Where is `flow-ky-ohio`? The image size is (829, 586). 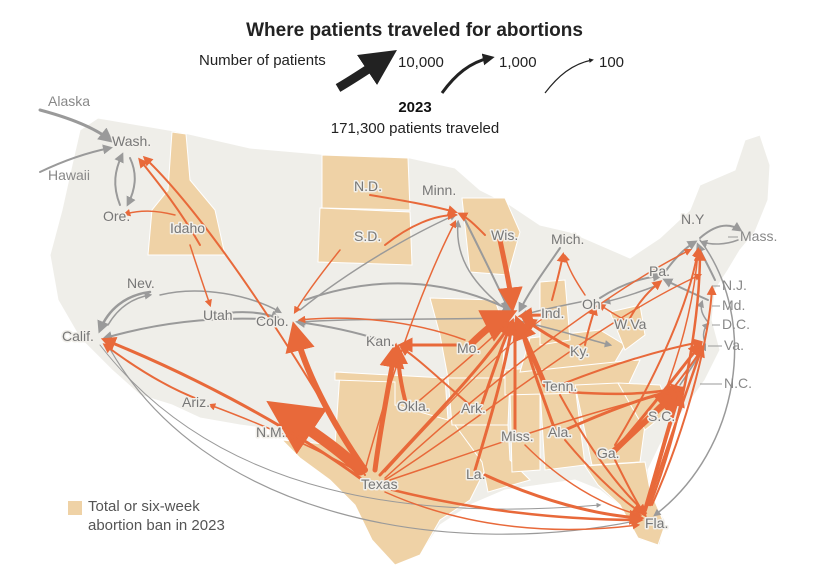
flow-ky-ohio is located at coordinates (591, 325).